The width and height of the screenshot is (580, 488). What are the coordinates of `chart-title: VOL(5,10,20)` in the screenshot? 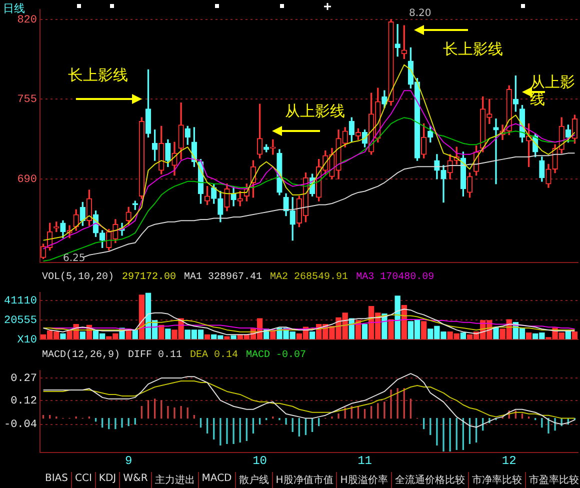 It's located at (78, 277).